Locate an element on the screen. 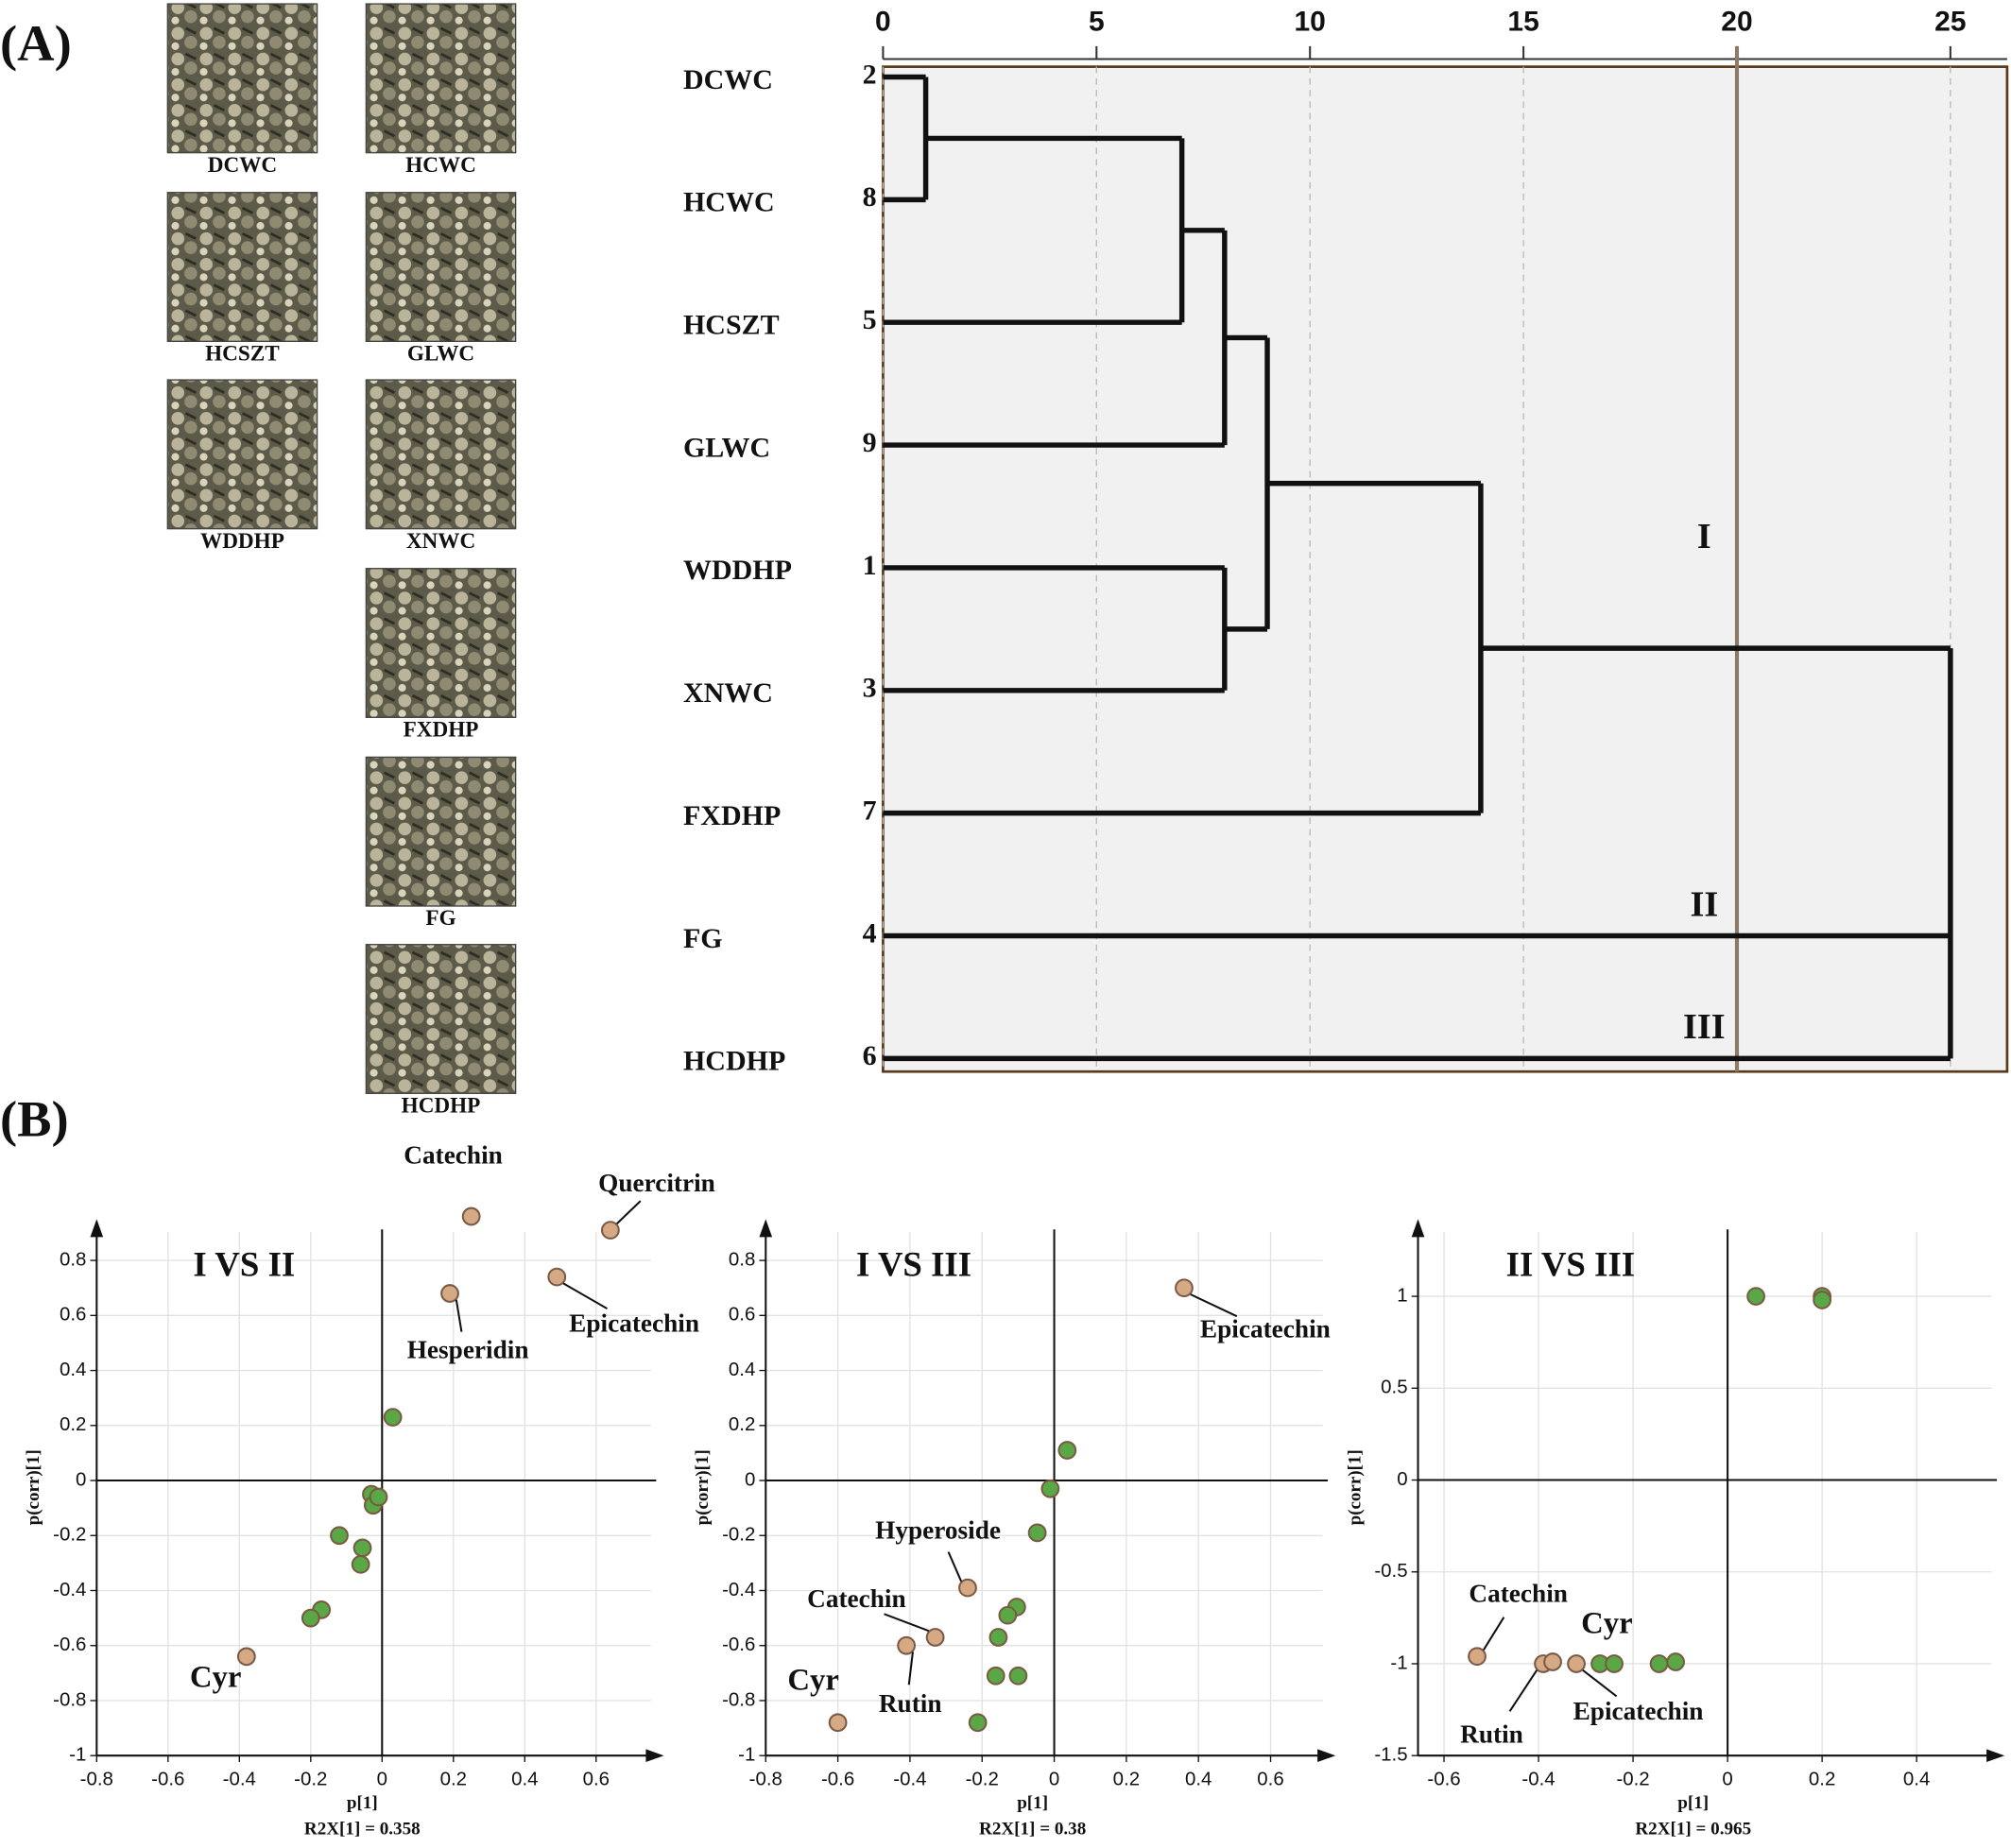 Image resolution: width=2011 pixels, height=1848 pixels. leaf-label: FG is located at coordinates (703, 939).